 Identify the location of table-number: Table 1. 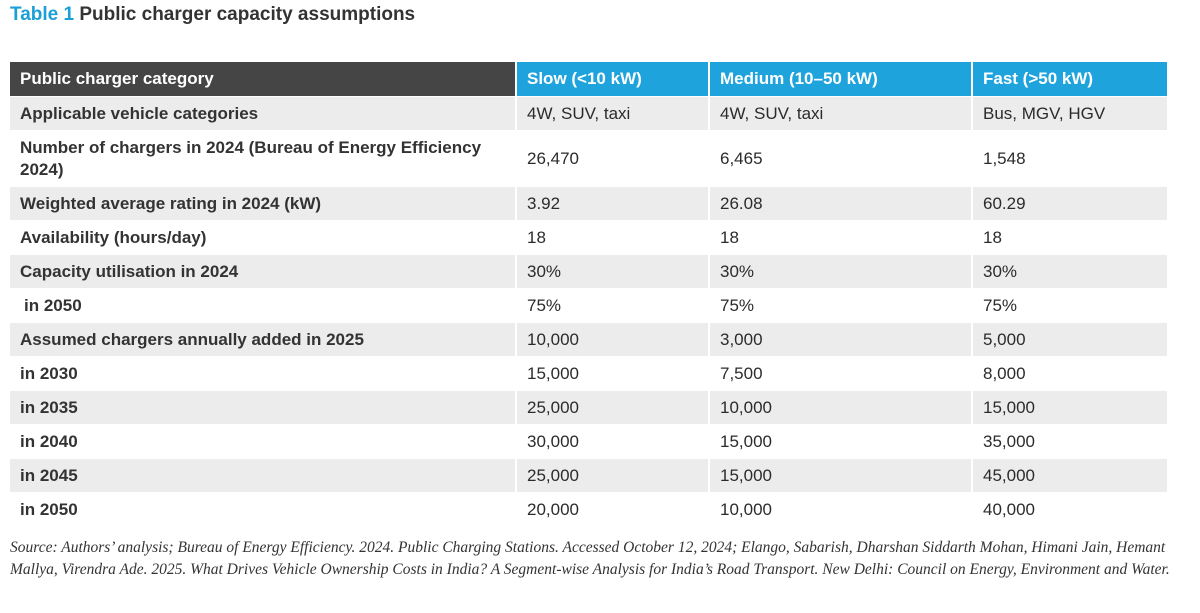
(42, 14).